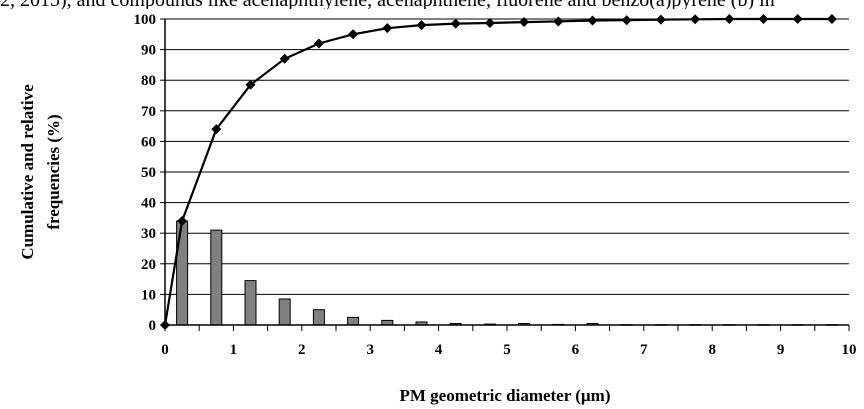 This screenshot has width=864, height=409. Describe the element at coordinates (27, 172) in the screenshot. I see `y-axis-title-line-1: Cumulative and relative` at that location.